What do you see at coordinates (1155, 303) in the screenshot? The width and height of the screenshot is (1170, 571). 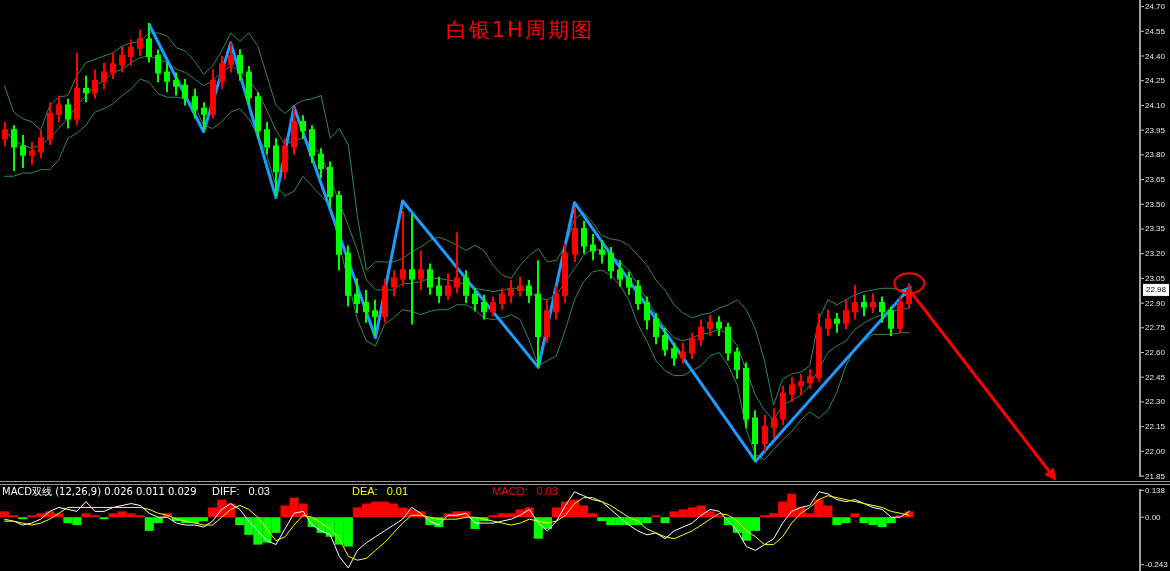 I see `y-tick-label: 22.90` at bounding box center [1155, 303].